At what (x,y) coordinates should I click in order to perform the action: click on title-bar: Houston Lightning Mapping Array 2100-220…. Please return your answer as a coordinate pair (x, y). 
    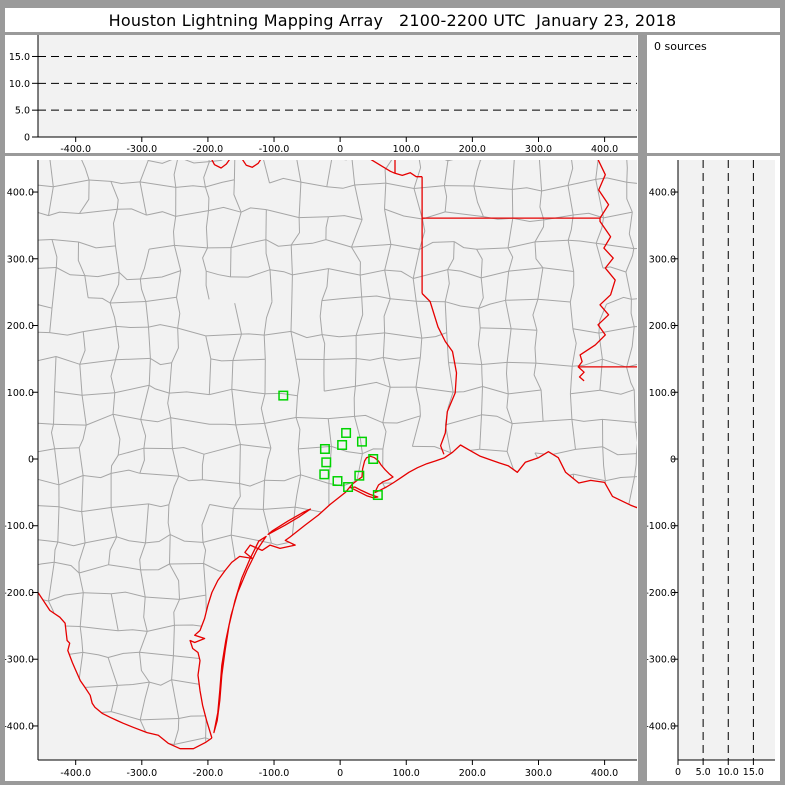
    Looking at the image, I should click on (392, 20).